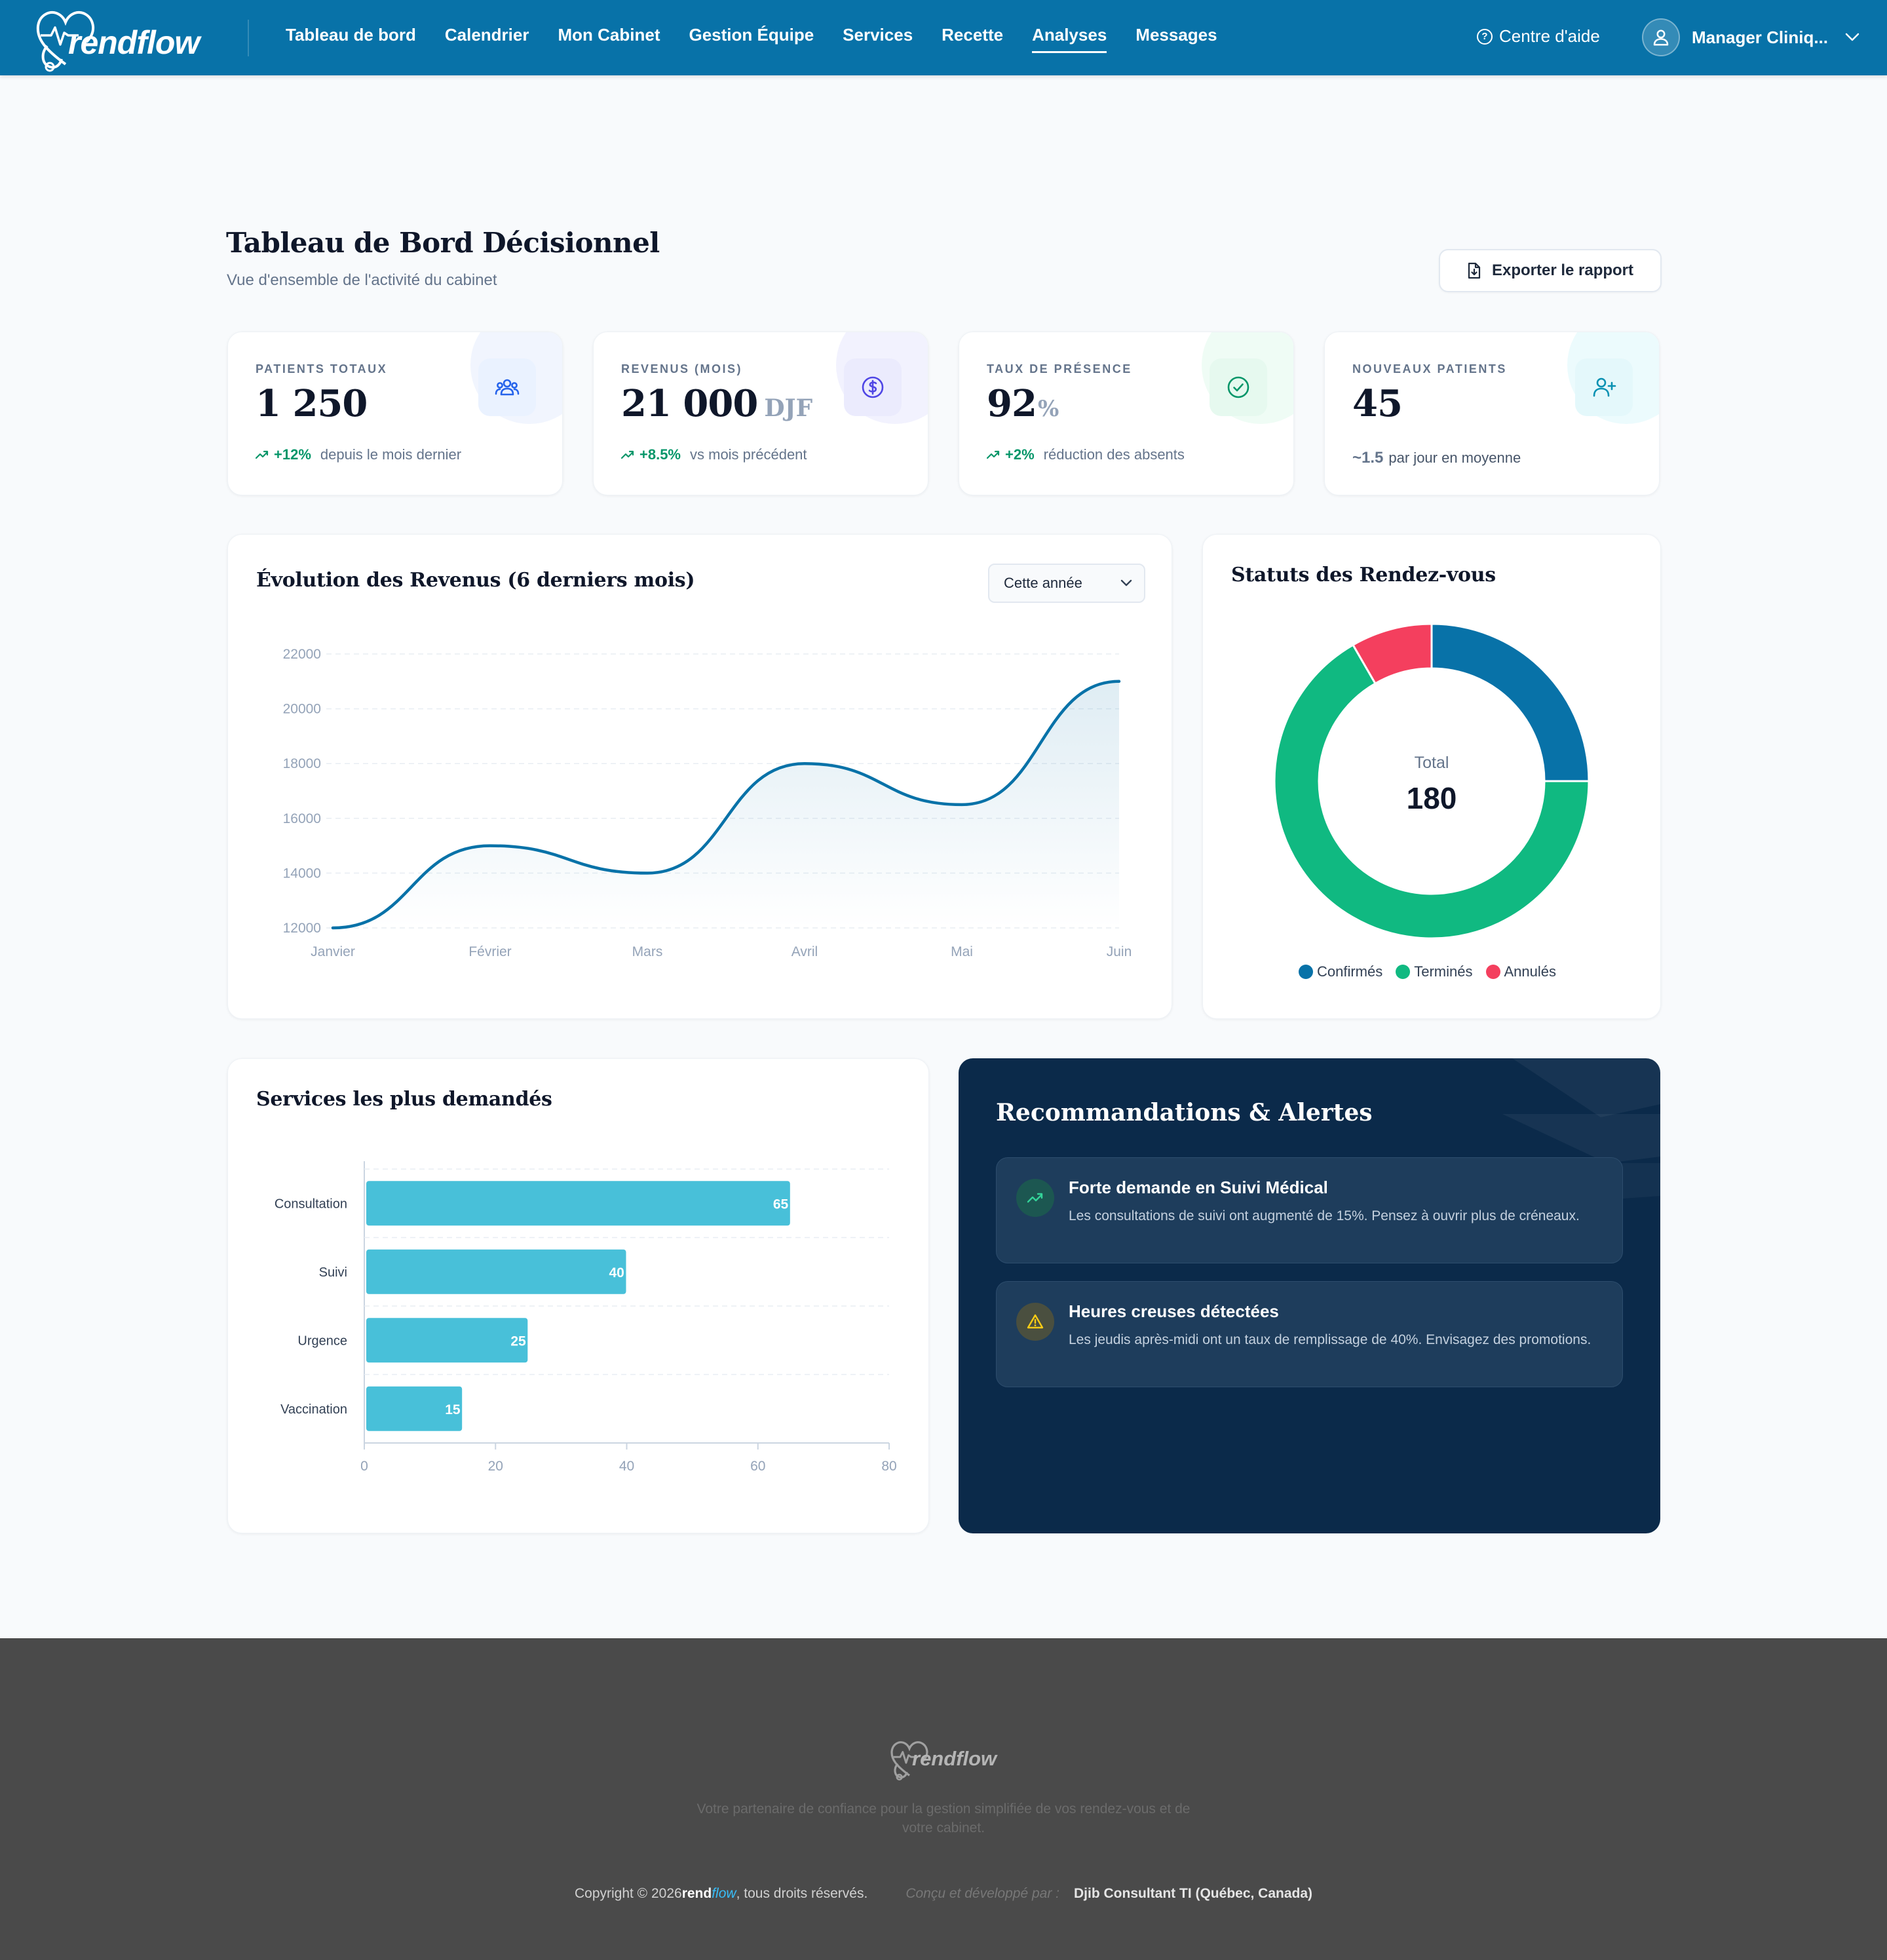  What do you see at coordinates (404, 1099) in the screenshot?
I see `services-chart-title: Services les plus demandés` at bounding box center [404, 1099].